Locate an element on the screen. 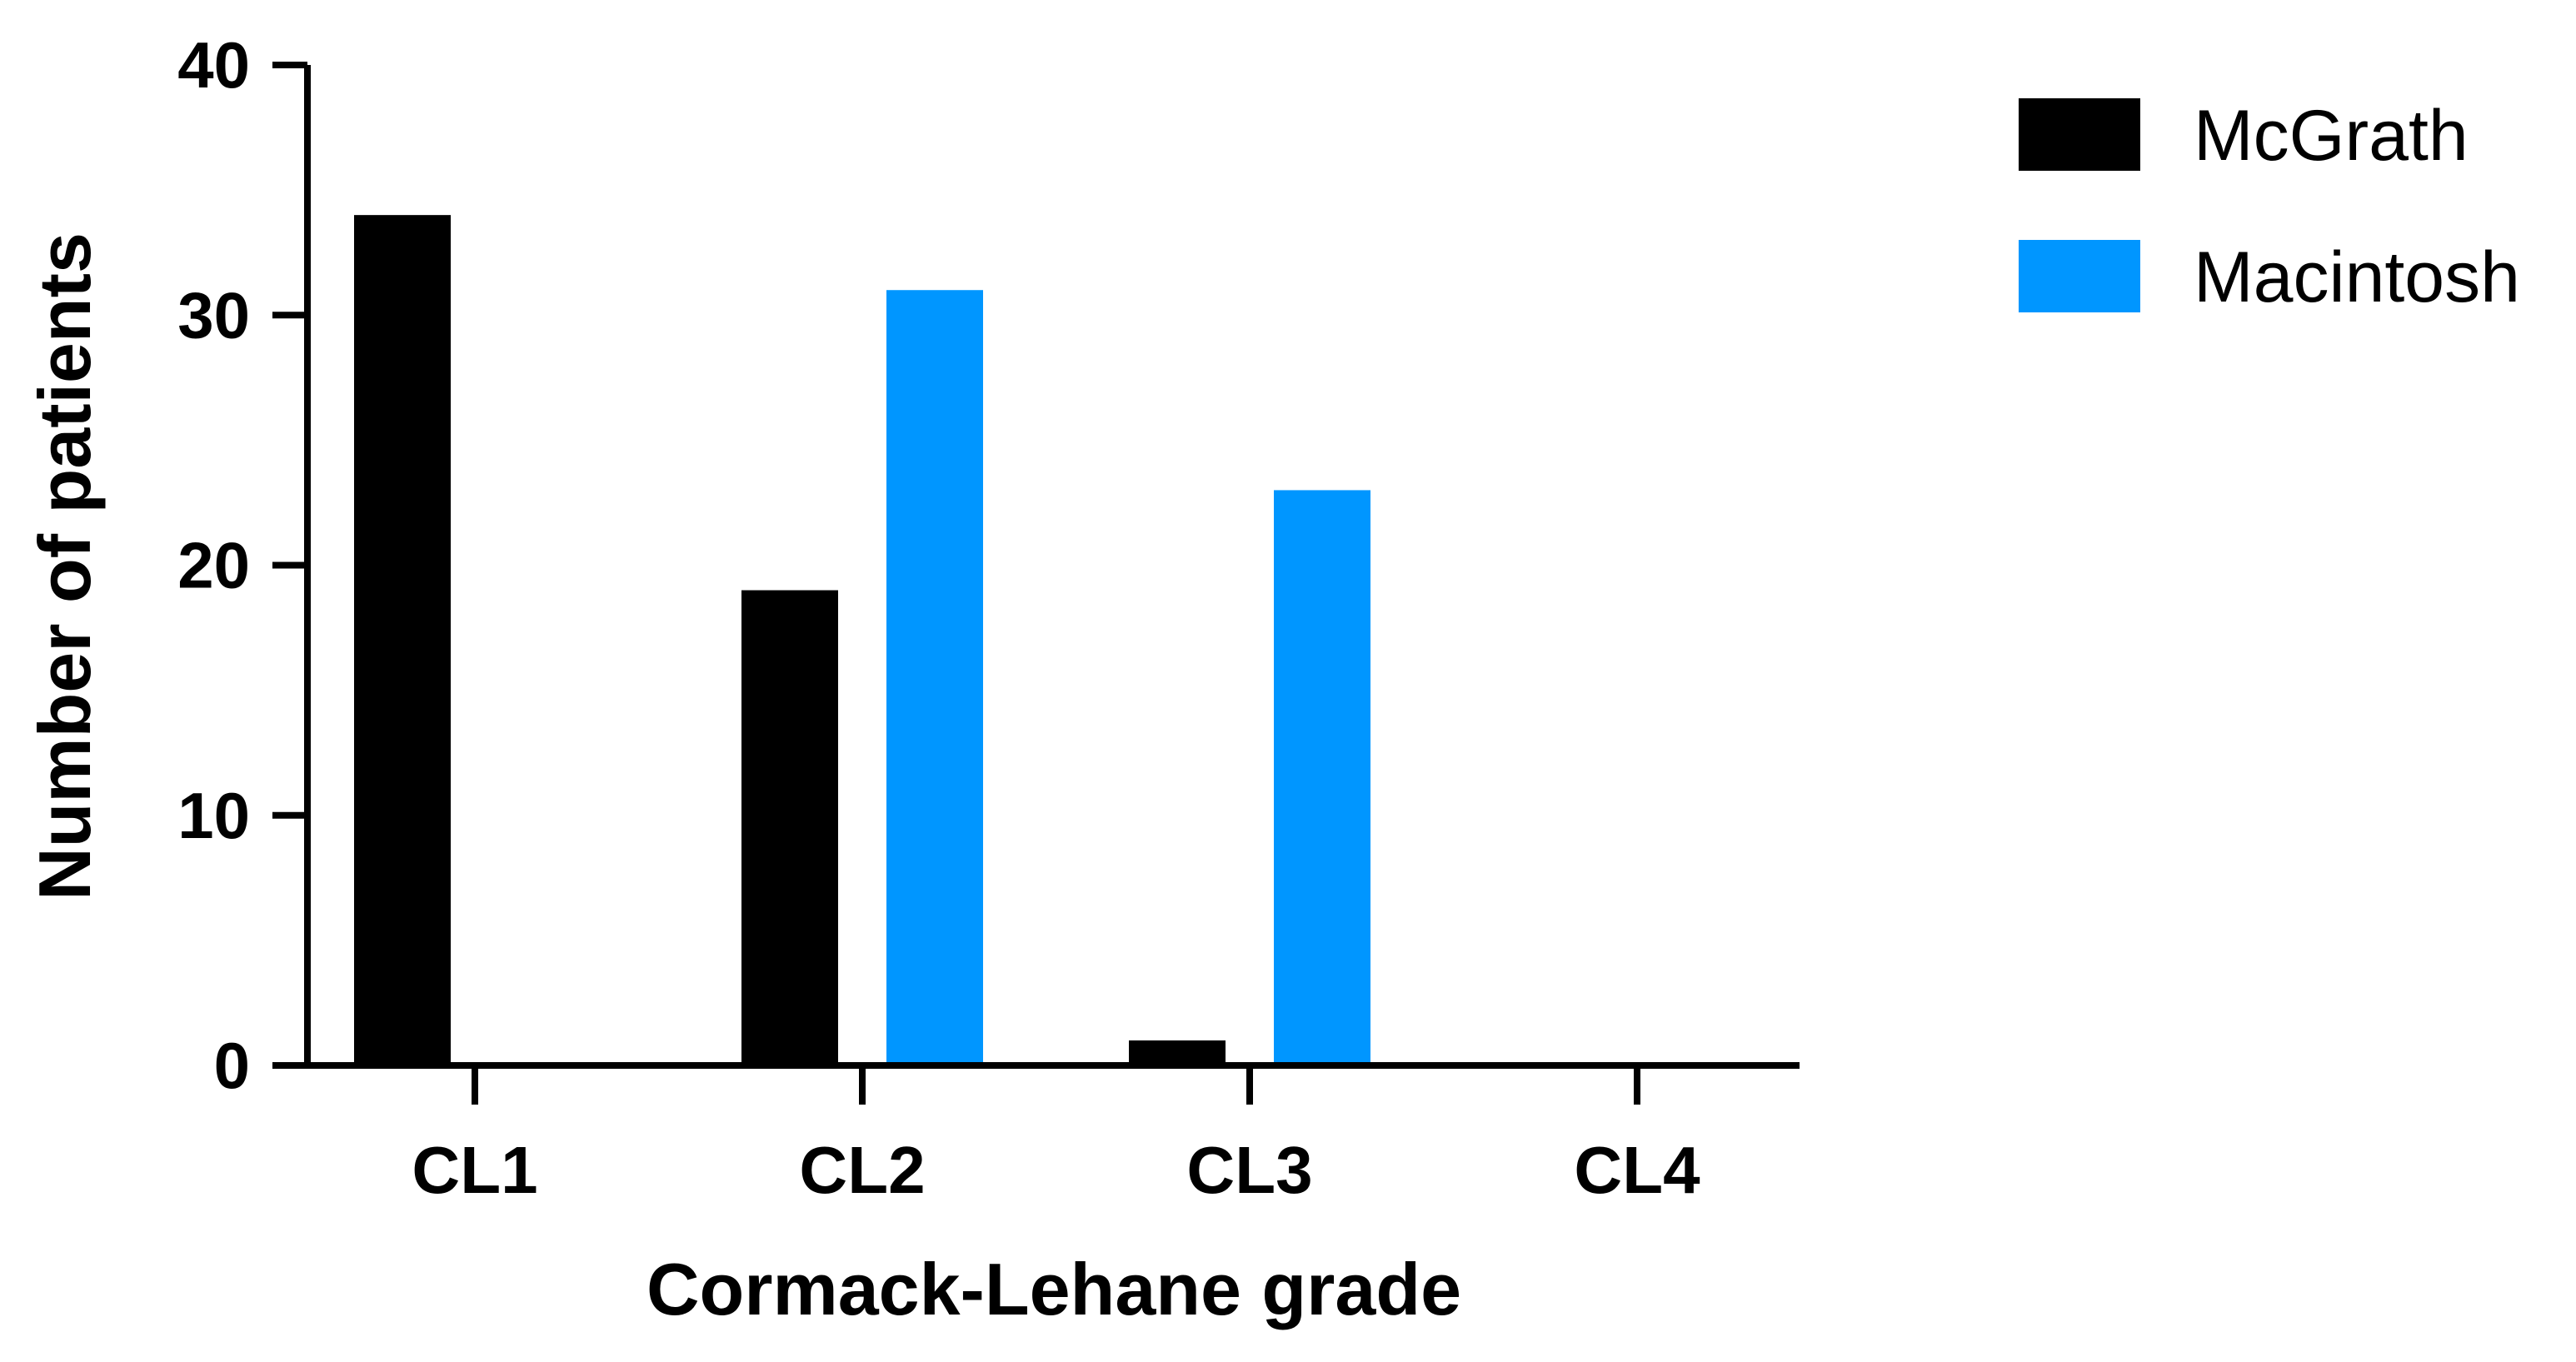 This screenshot has height=1362, width=2576. x-tick-label-cl2: CL2 is located at coordinates (862, 1170).